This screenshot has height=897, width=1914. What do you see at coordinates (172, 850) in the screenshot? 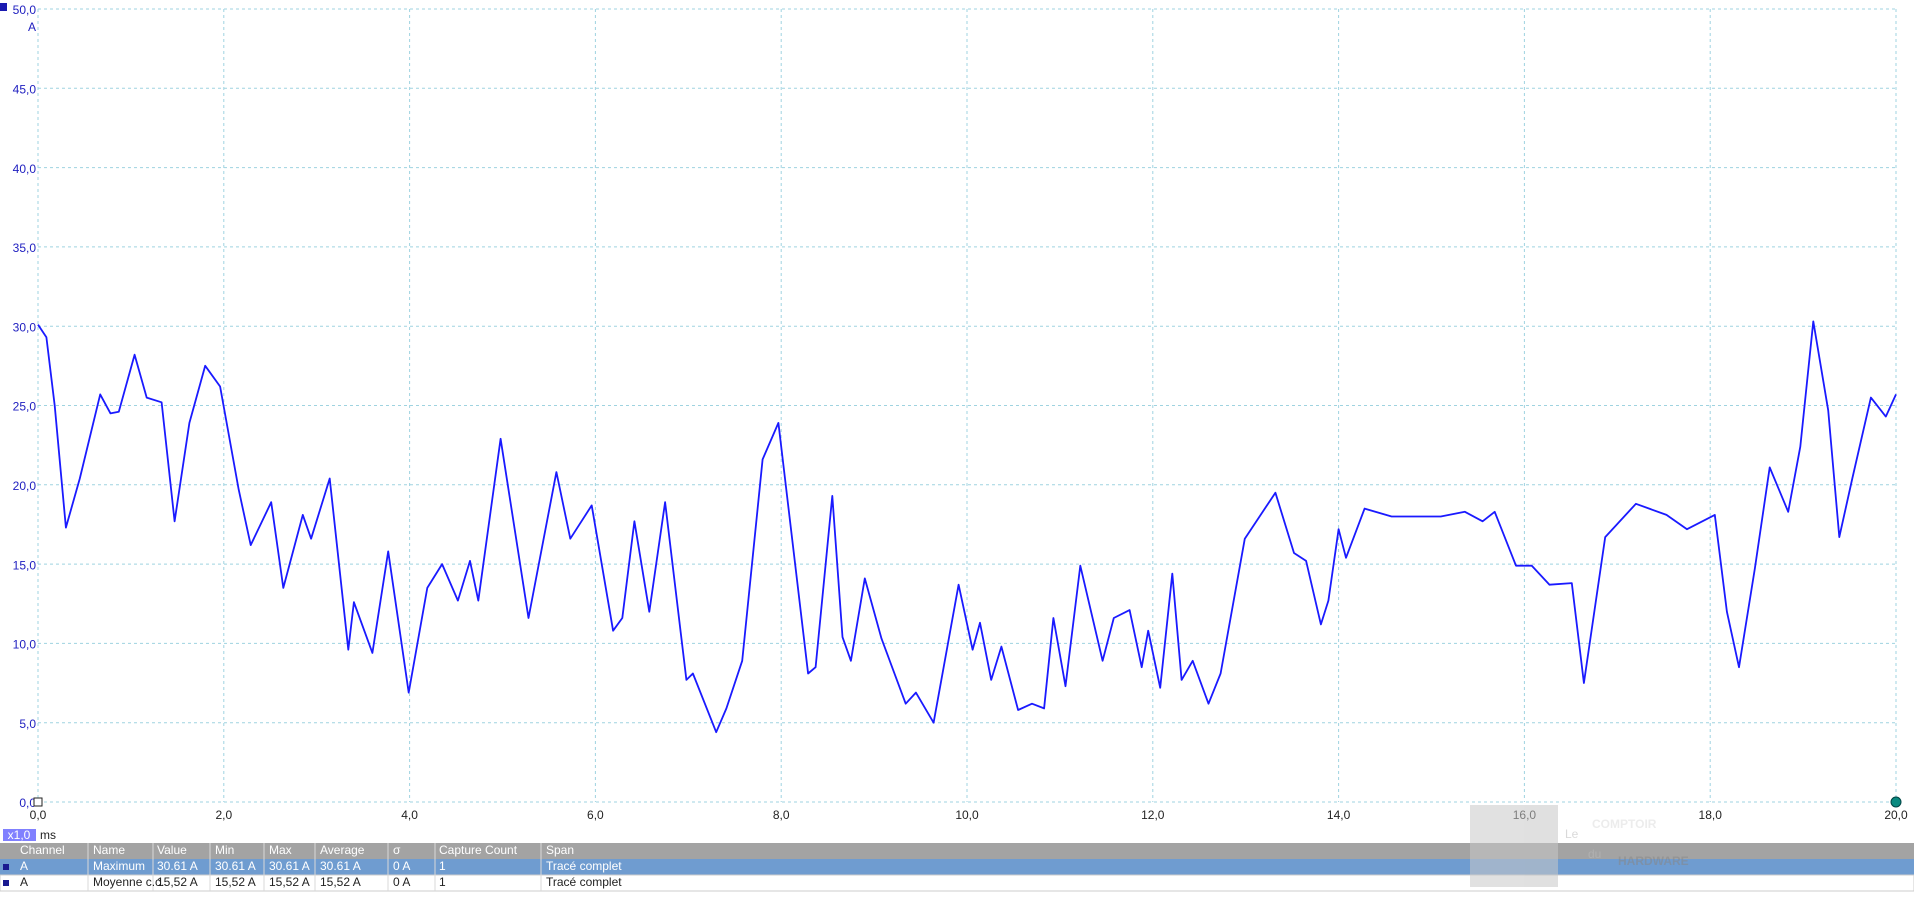
I see `column-header: Value` at bounding box center [172, 850].